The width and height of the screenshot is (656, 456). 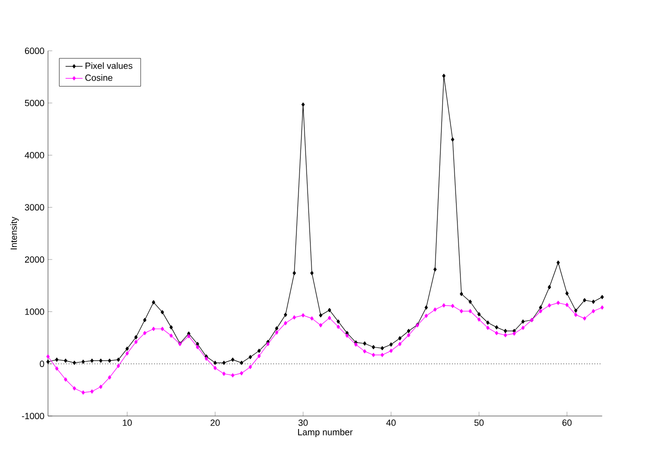 What do you see at coordinates (33, 416) in the screenshot?
I see `y-tick-label: -1000` at bounding box center [33, 416].